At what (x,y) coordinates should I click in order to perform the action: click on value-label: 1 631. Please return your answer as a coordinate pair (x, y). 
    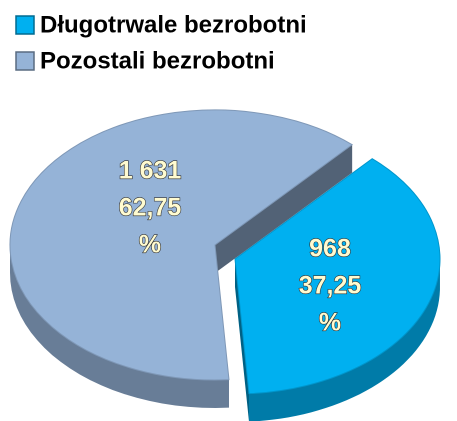
    Looking at the image, I should click on (150, 171).